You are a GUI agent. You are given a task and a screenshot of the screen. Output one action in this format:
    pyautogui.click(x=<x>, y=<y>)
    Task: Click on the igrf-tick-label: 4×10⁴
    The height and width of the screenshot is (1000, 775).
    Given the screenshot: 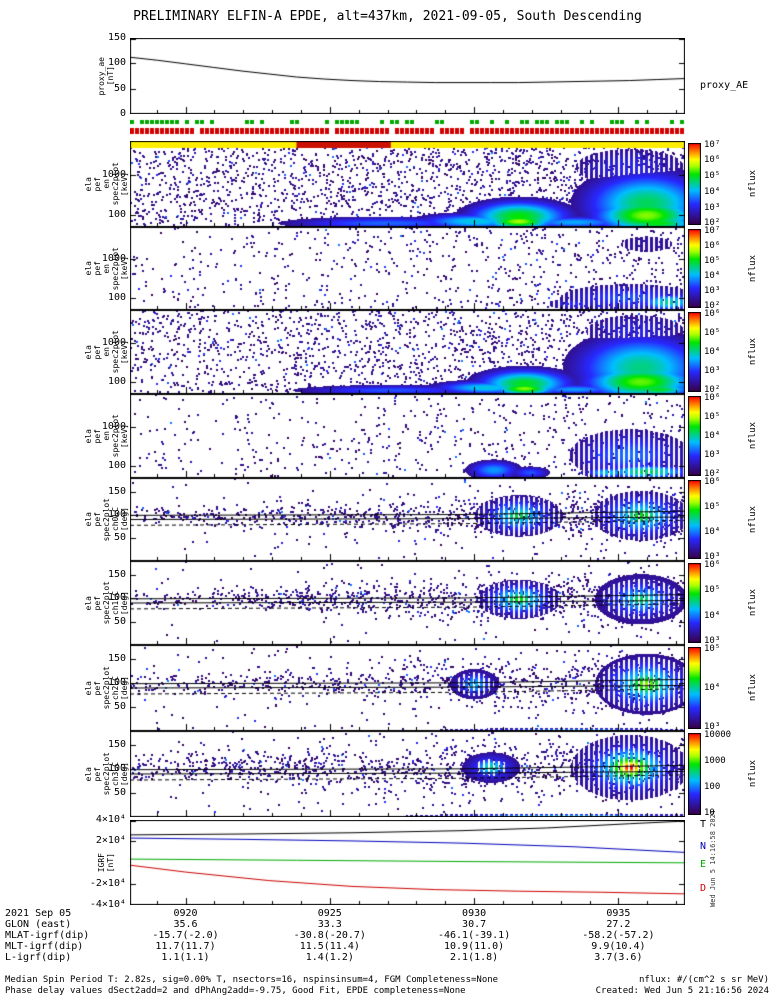 What is the action you would take?
    pyautogui.click(x=110, y=819)
    